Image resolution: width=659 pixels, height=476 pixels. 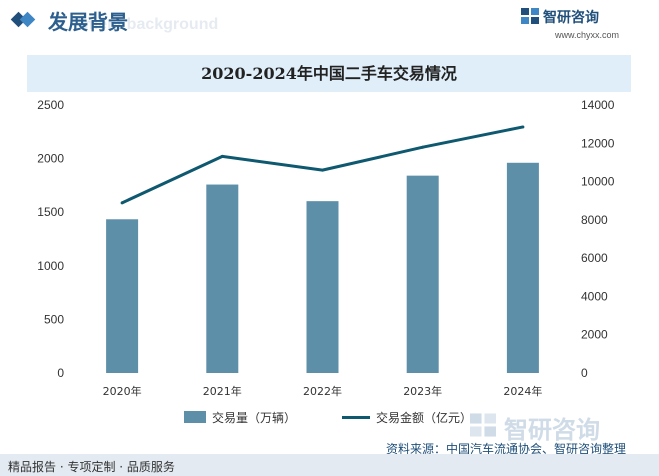 I want to click on y-right-tick-5: 10000, so click(x=598, y=182).